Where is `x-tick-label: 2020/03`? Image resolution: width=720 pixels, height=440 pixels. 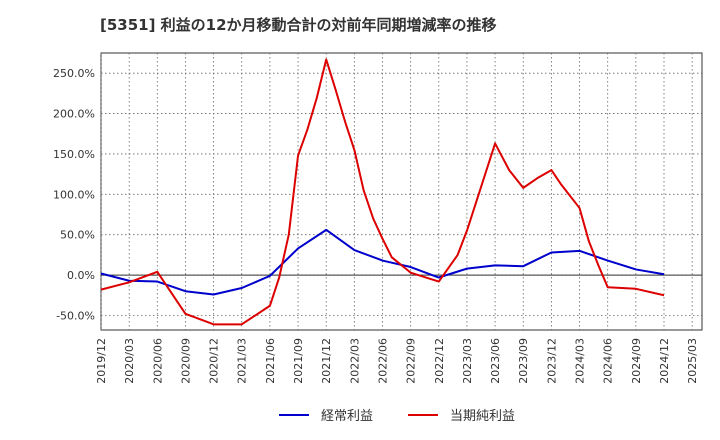 x-tick-label: 2020/03 is located at coordinates (129, 361).